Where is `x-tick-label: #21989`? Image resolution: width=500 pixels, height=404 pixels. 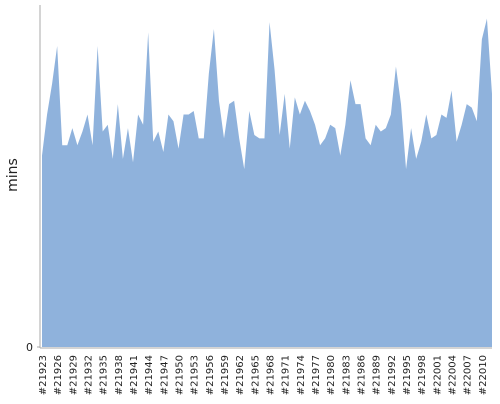 x-tick-label: #21989 is located at coordinates (377, 375).